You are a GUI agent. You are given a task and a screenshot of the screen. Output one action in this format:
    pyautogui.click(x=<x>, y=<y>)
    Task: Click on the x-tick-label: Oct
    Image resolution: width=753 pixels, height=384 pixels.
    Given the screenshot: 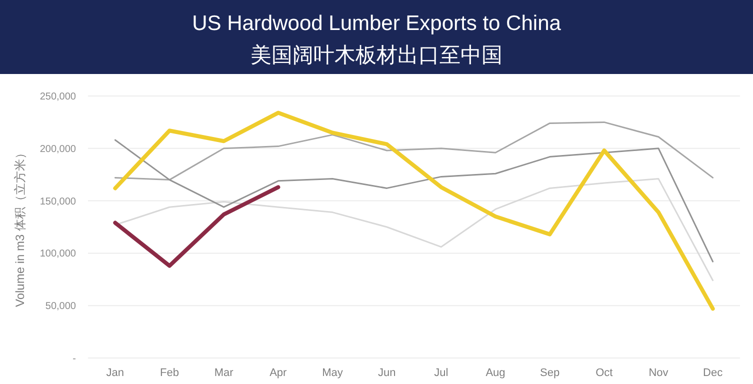 What is the action you would take?
    pyautogui.click(x=604, y=373)
    